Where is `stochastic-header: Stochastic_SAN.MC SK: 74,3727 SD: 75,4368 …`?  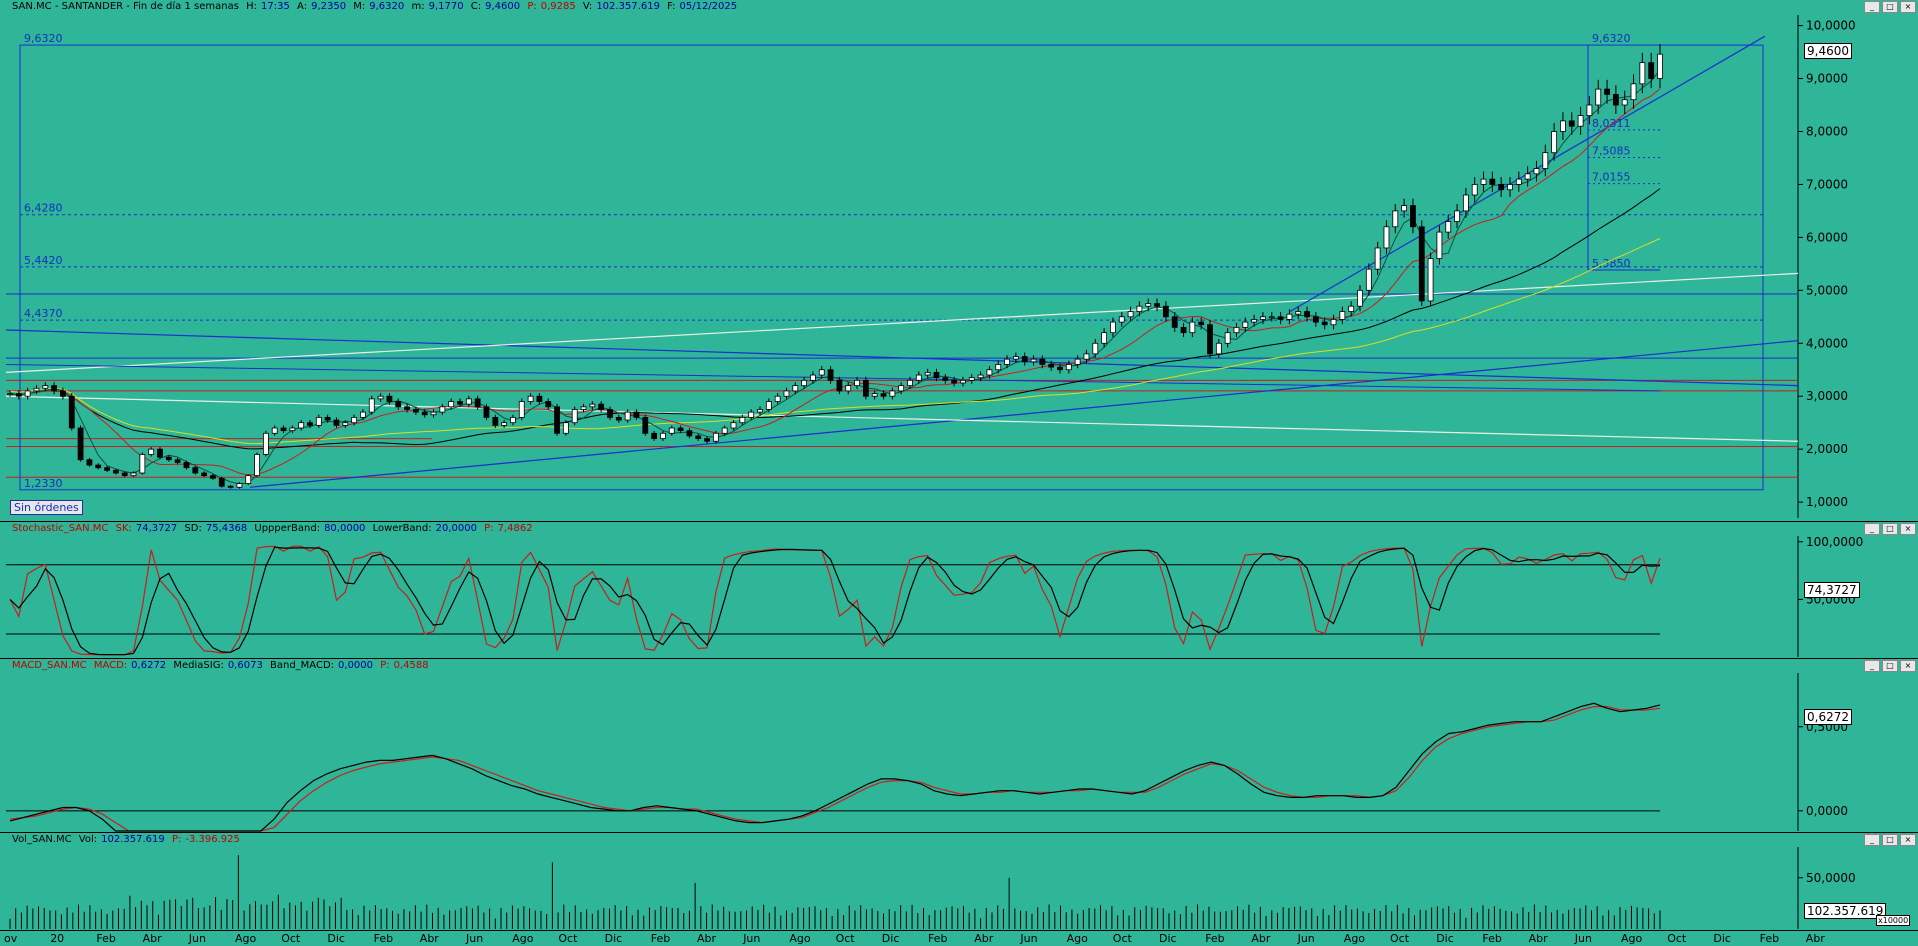
stochastic-header: Stochastic_SAN.MC SK: 74,3727 SD: 75,4368 … is located at coordinates (272, 528).